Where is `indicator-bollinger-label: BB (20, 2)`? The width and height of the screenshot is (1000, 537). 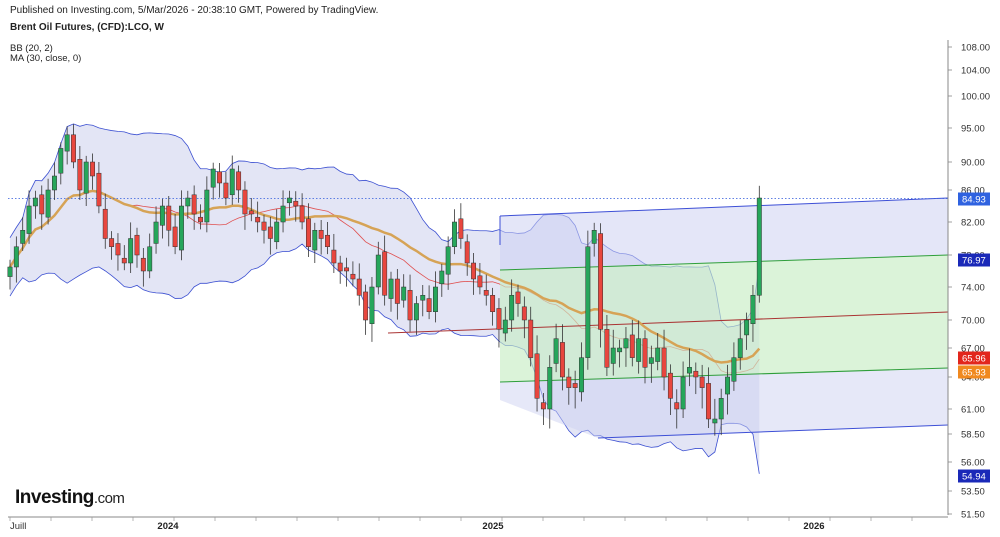
indicator-bollinger-label: BB (20, 2) is located at coordinates (31, 48).